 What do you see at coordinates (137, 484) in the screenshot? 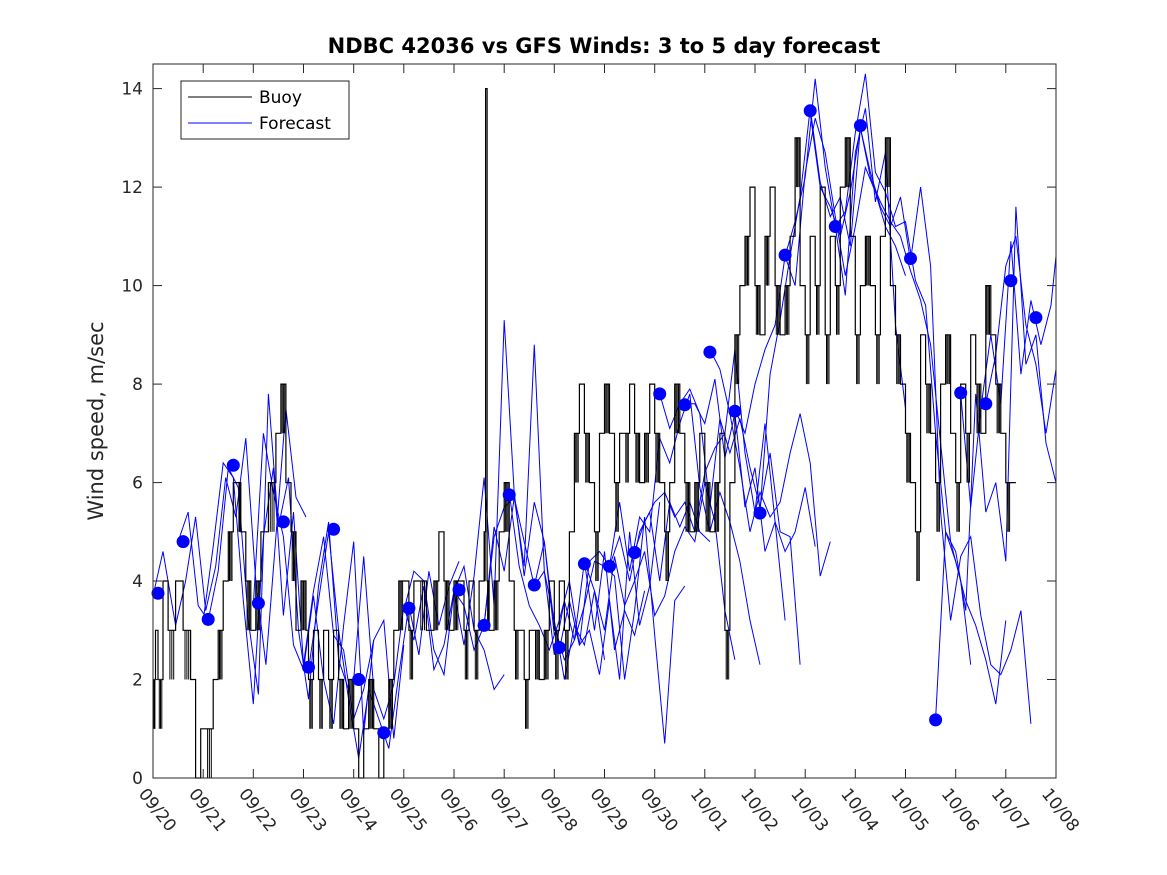
I see `y-tick-label: 6` at bounding box center [137, 484].